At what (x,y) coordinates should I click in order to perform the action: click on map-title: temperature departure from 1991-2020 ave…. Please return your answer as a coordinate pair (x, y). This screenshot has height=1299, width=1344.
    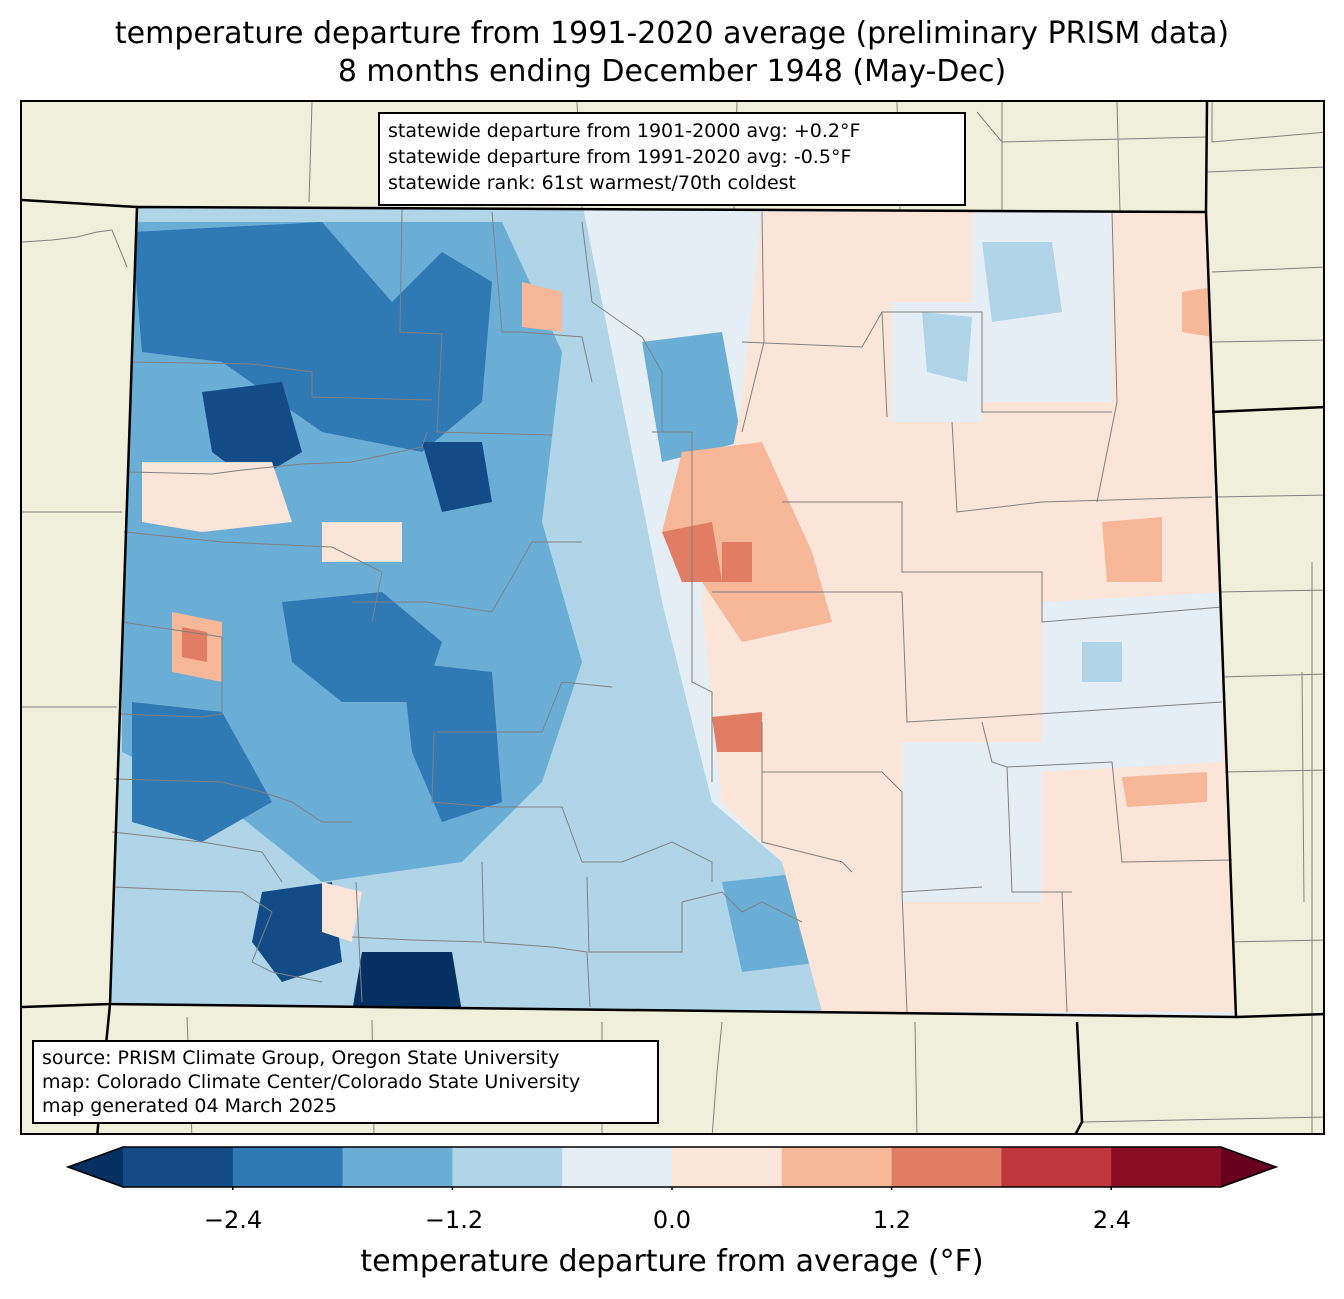
    Looking at the image, I should click on (672, 33).